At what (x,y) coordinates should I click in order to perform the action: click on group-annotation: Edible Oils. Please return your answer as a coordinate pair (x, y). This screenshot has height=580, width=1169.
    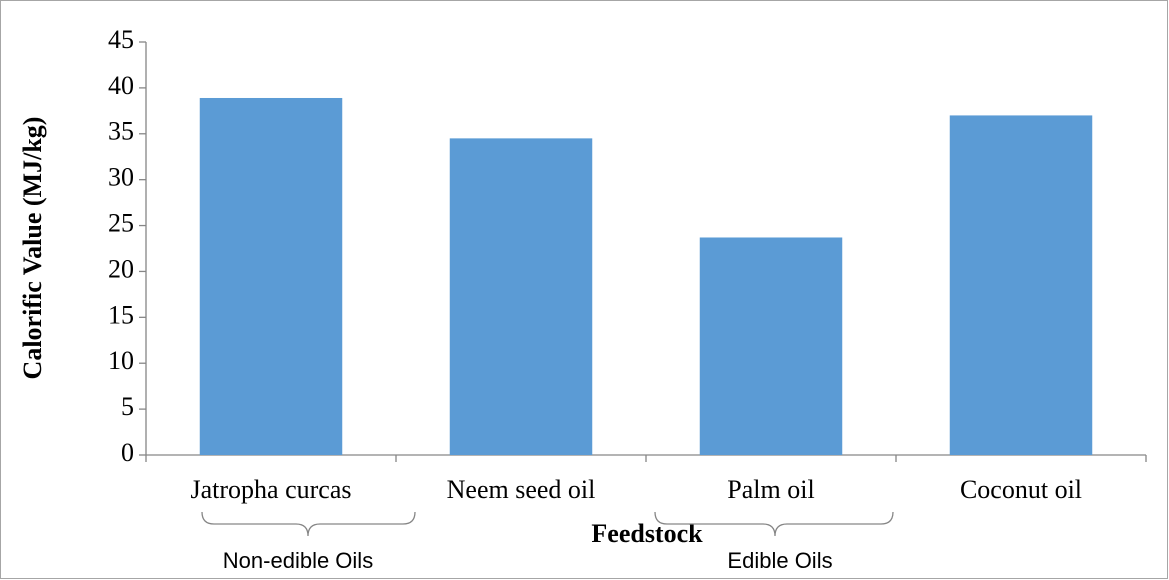
    Looking at the image, I should click on (779, 560).